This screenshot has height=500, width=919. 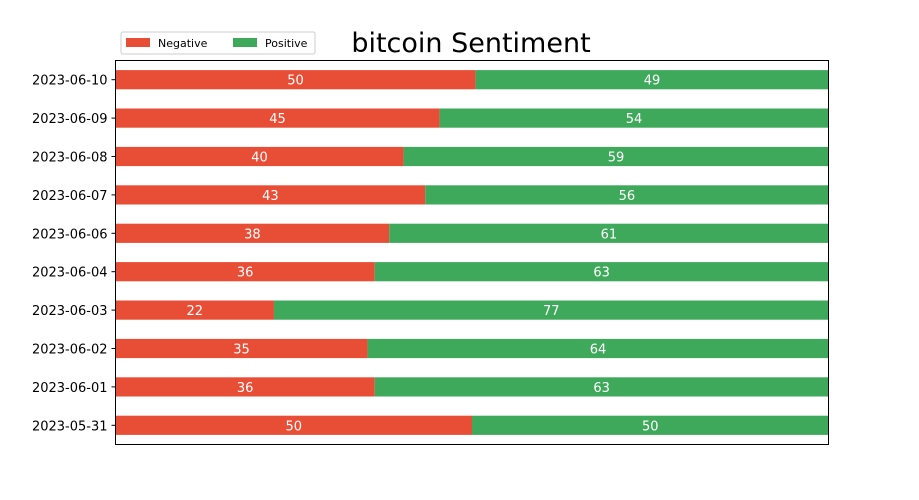 I want to click on data-label-negative-2023-06-07: 43, so click(x=270, y=196).